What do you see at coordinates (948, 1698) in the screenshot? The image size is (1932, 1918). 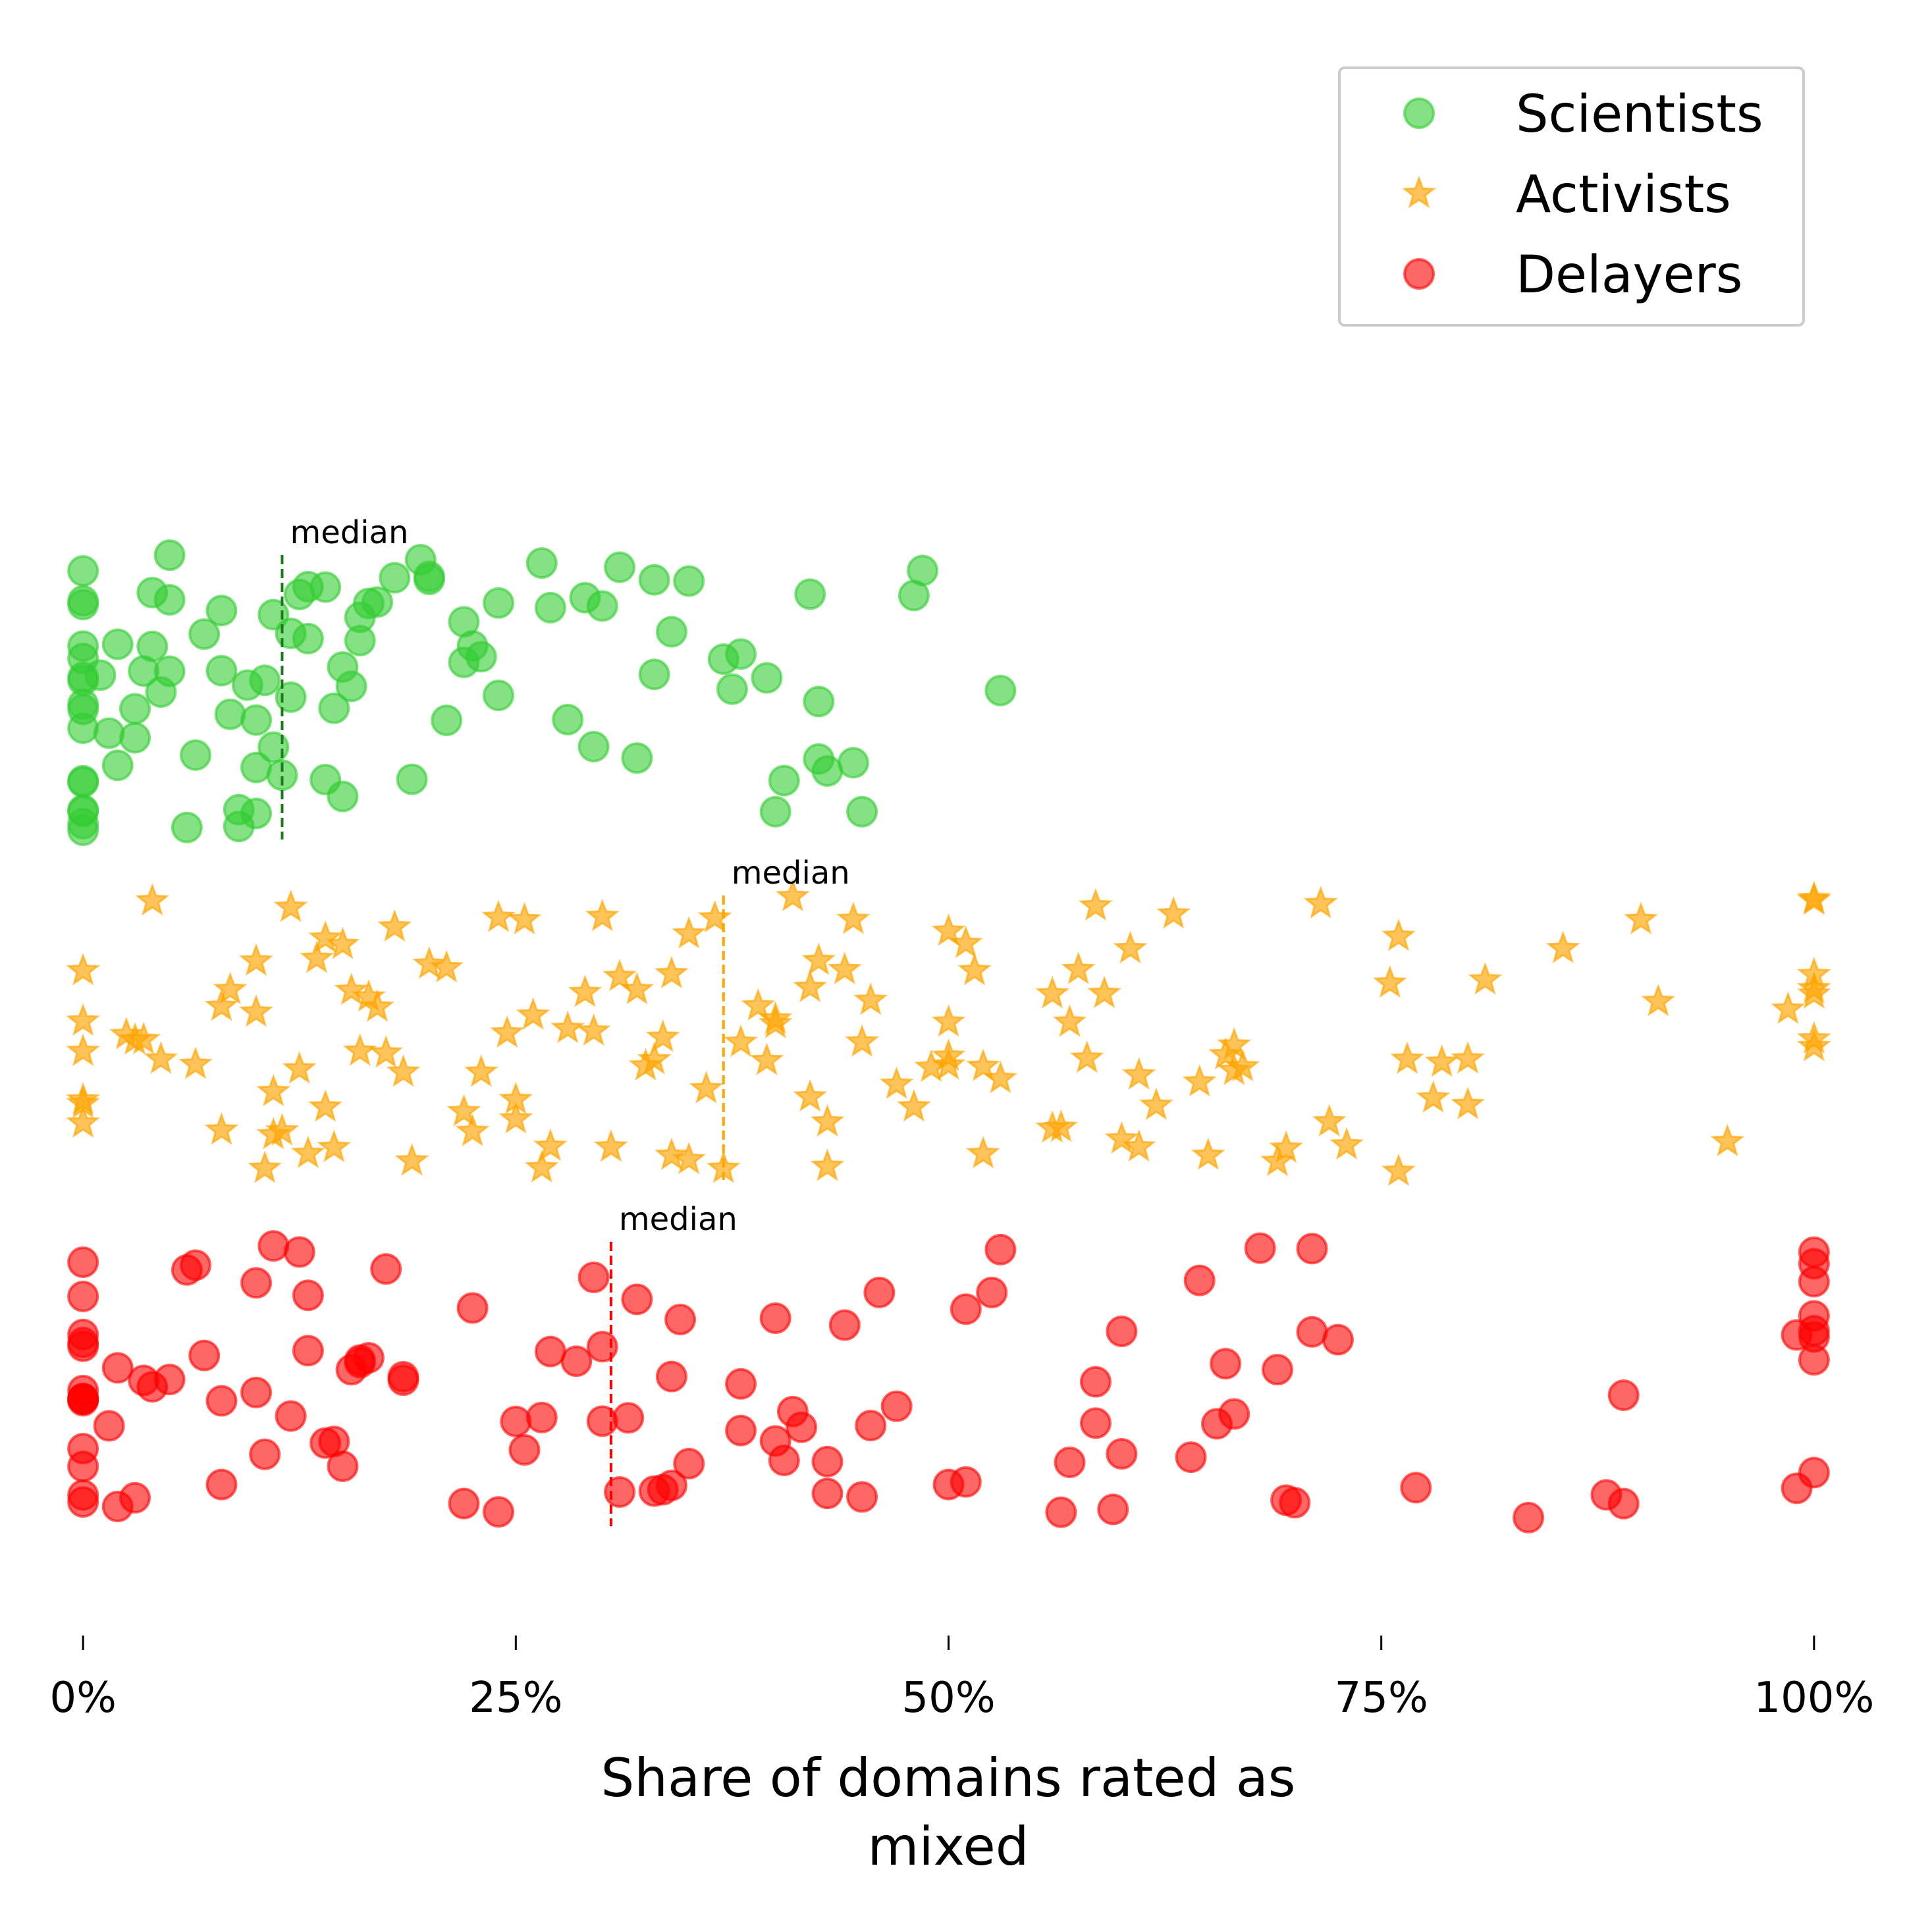 I see `x-tick-label: 50%` at bounding box center [948, 1698].